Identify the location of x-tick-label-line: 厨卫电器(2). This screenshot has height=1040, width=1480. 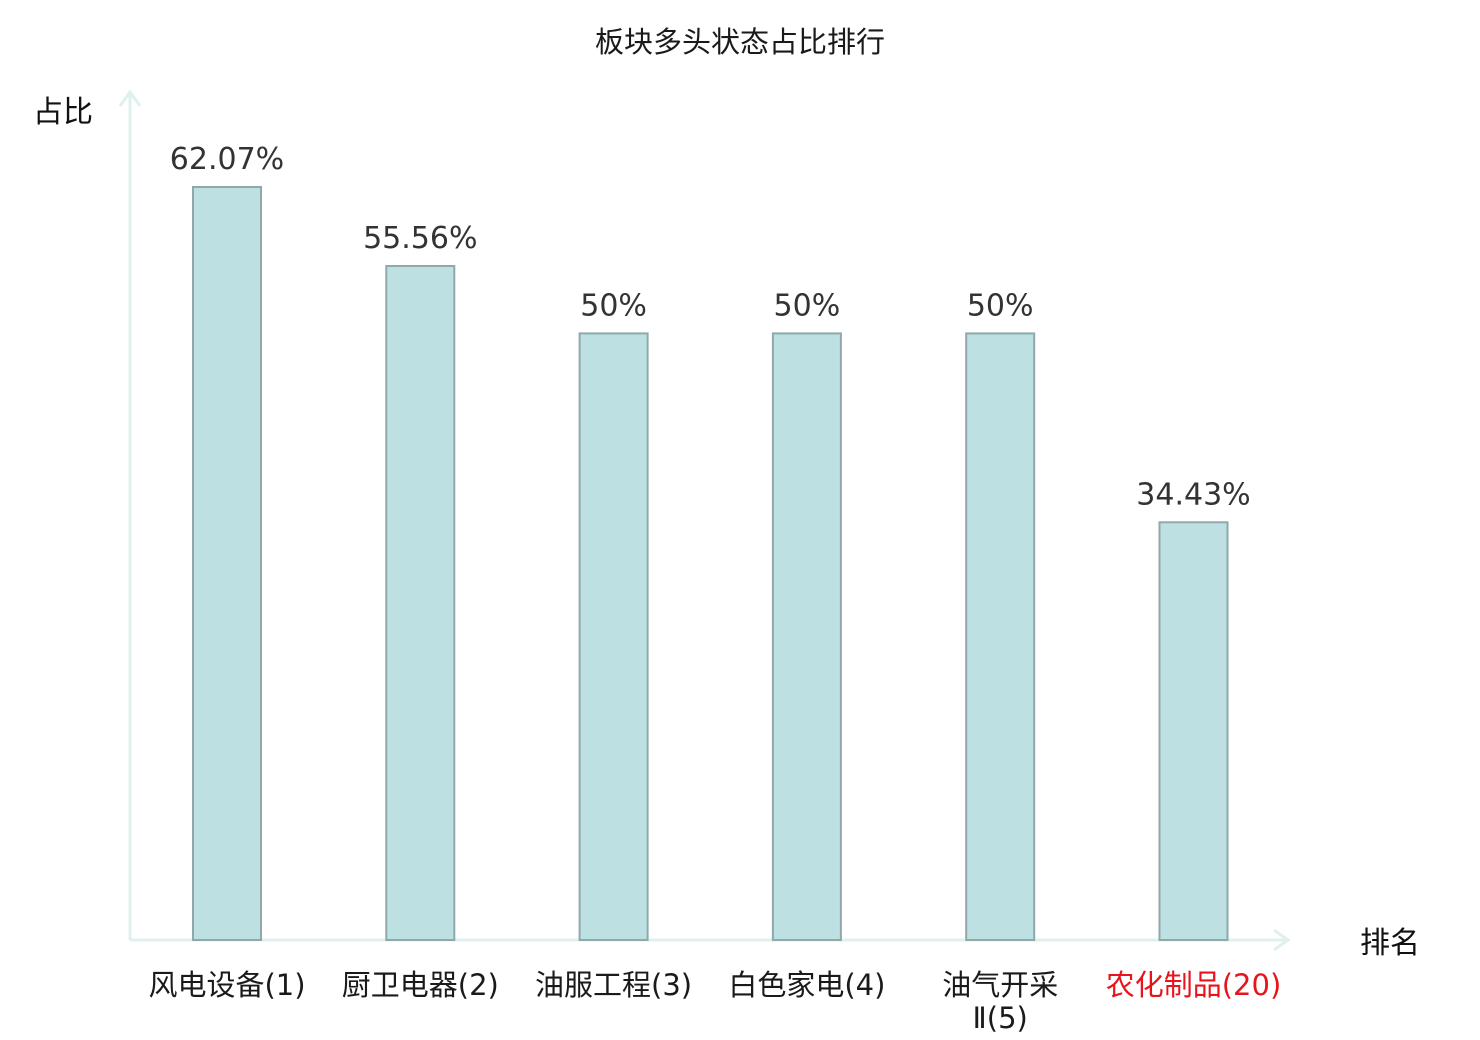
(420, 985).